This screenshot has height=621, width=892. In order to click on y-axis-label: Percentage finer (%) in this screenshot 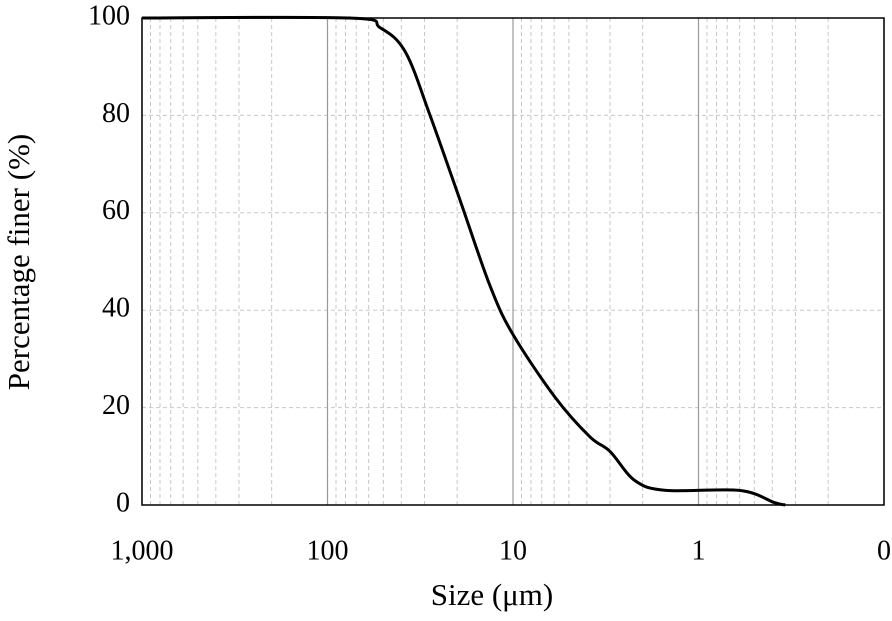, I will do `click(18, 262)`.